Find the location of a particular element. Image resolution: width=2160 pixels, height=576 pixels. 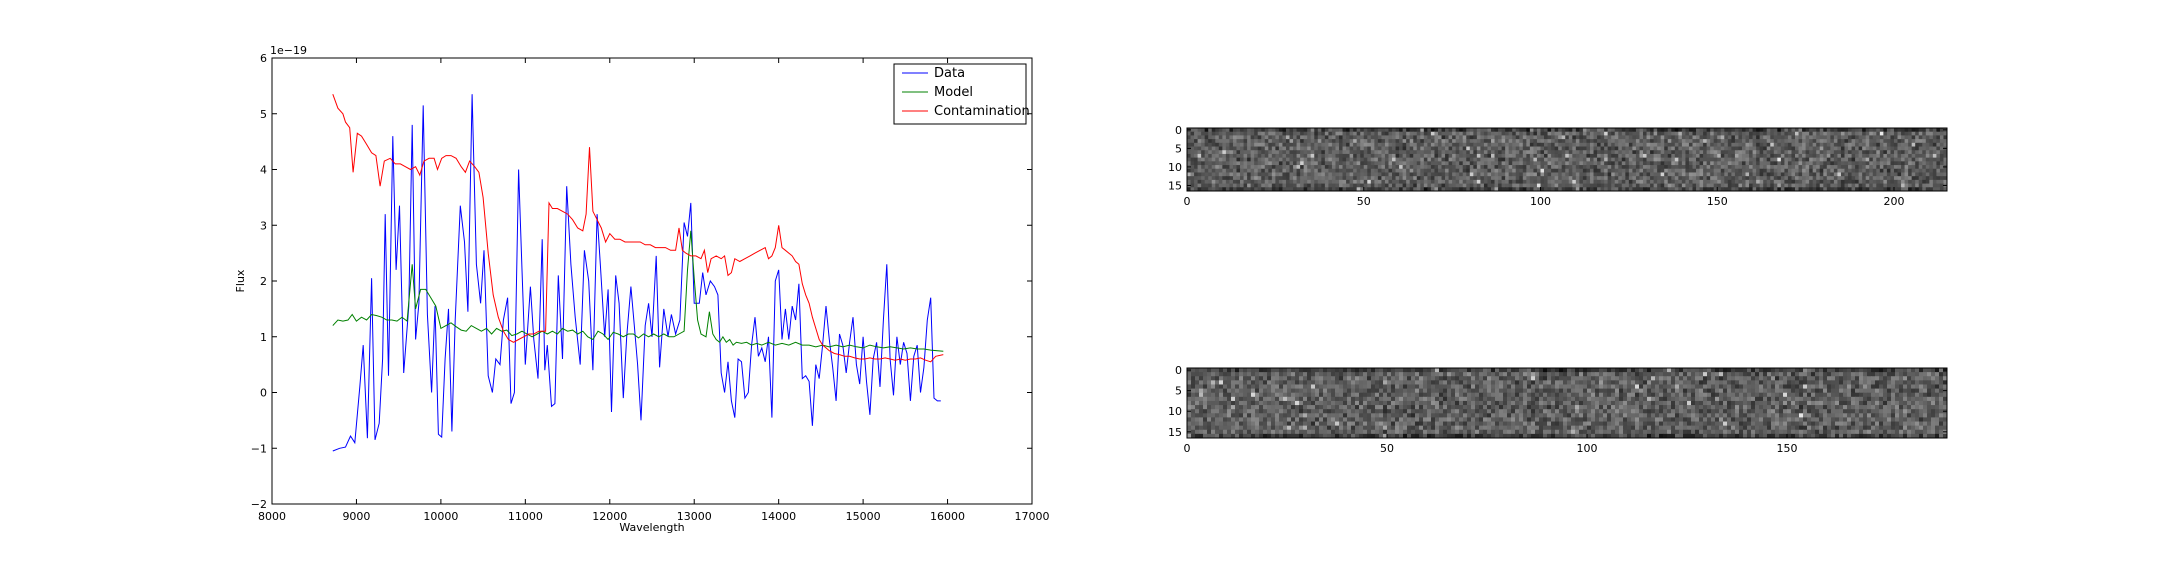

image-y-tick-label: 15 is located at coordinates (1175, 185).